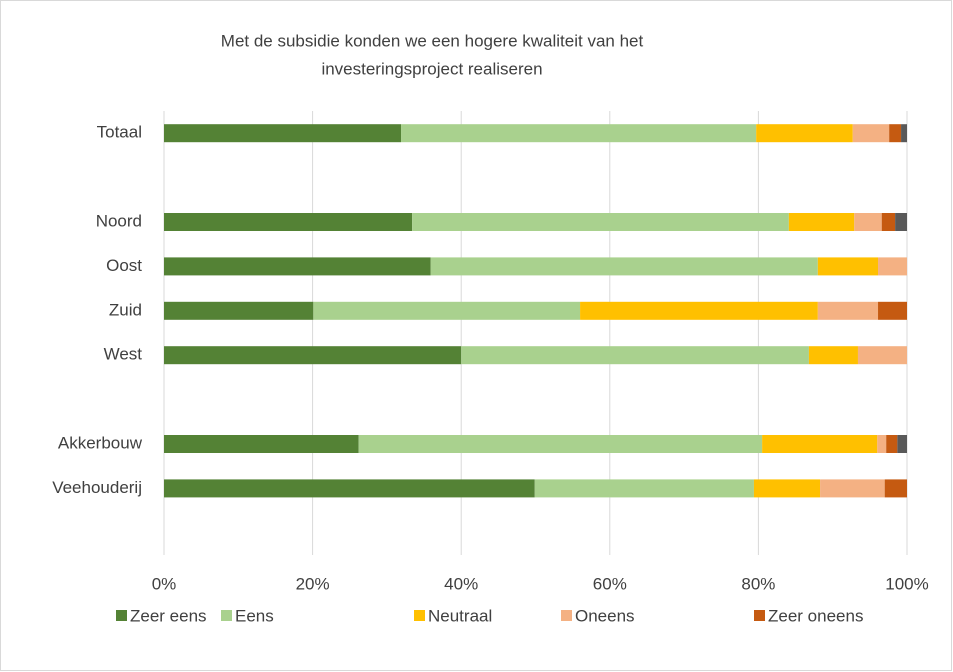 Image resolution: width=953 pixels, height=672 pixels. Describe the element at coordinates (125, 309) in the screenshot. I see `y-tick-label: Zuid` at that location.